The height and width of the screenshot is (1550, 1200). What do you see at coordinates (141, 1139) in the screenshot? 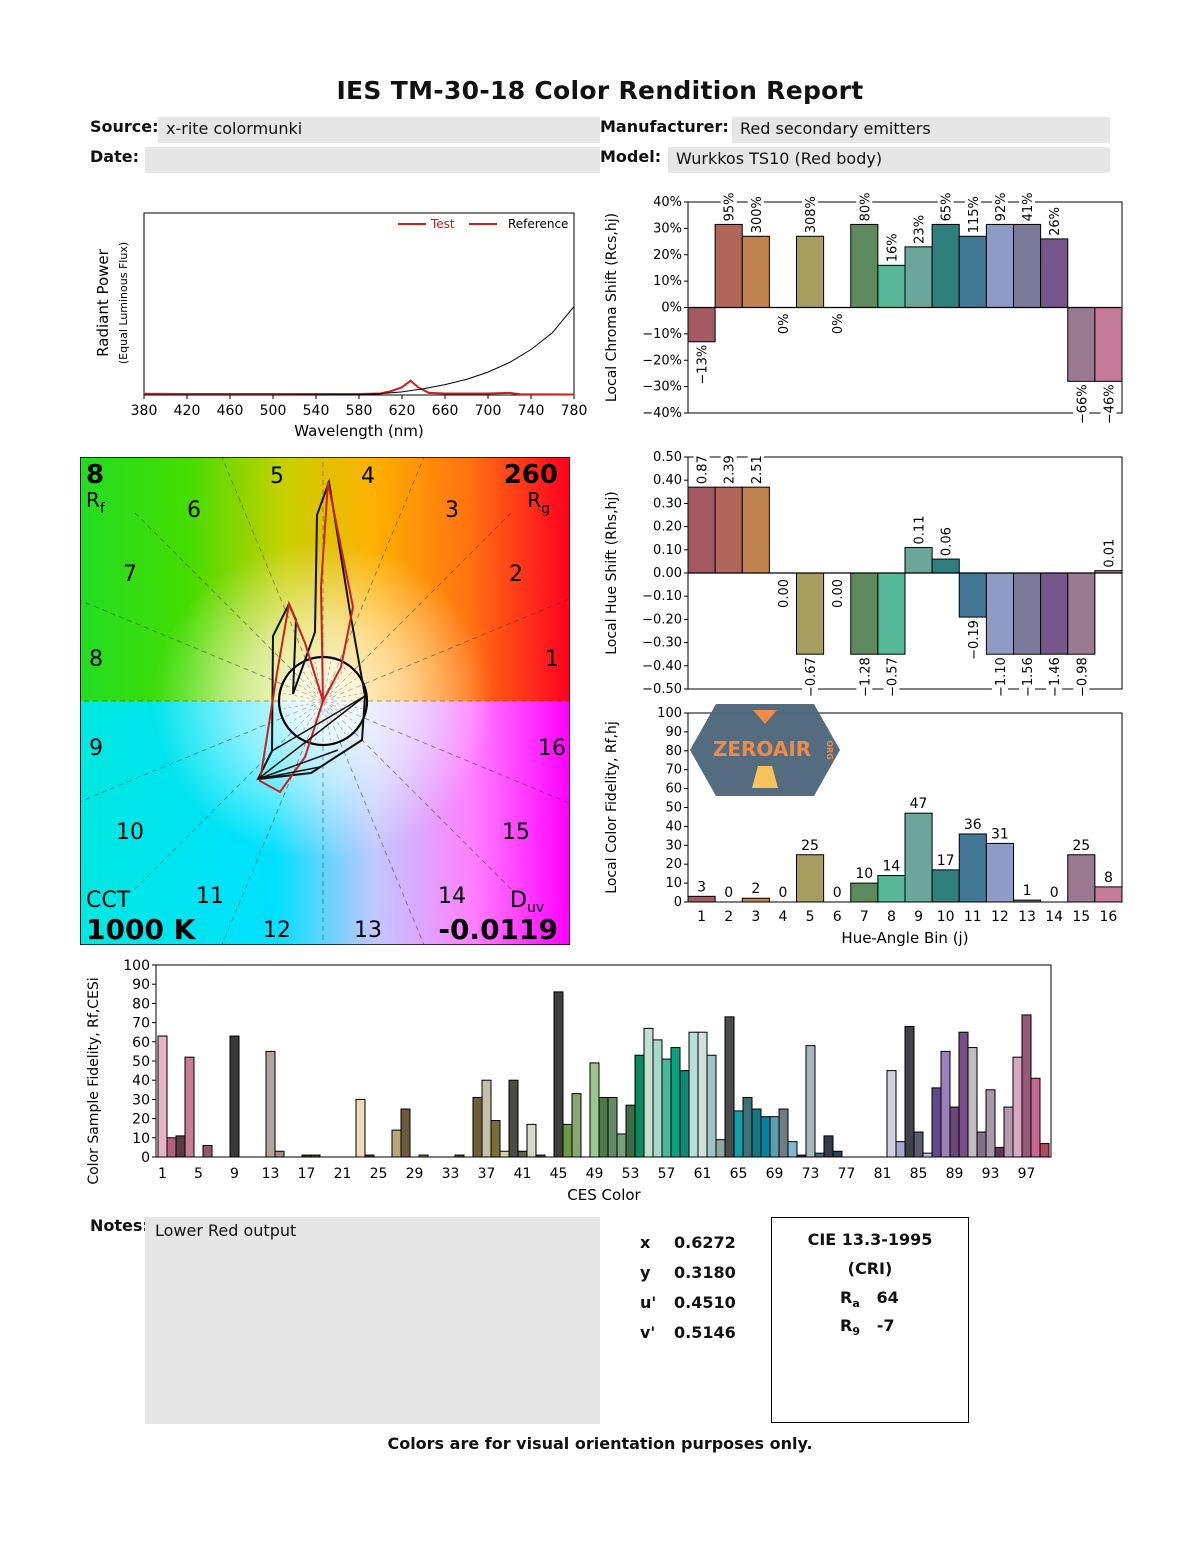
I see `ces-ytick-label: 10` at bounding box center [141, 1139].